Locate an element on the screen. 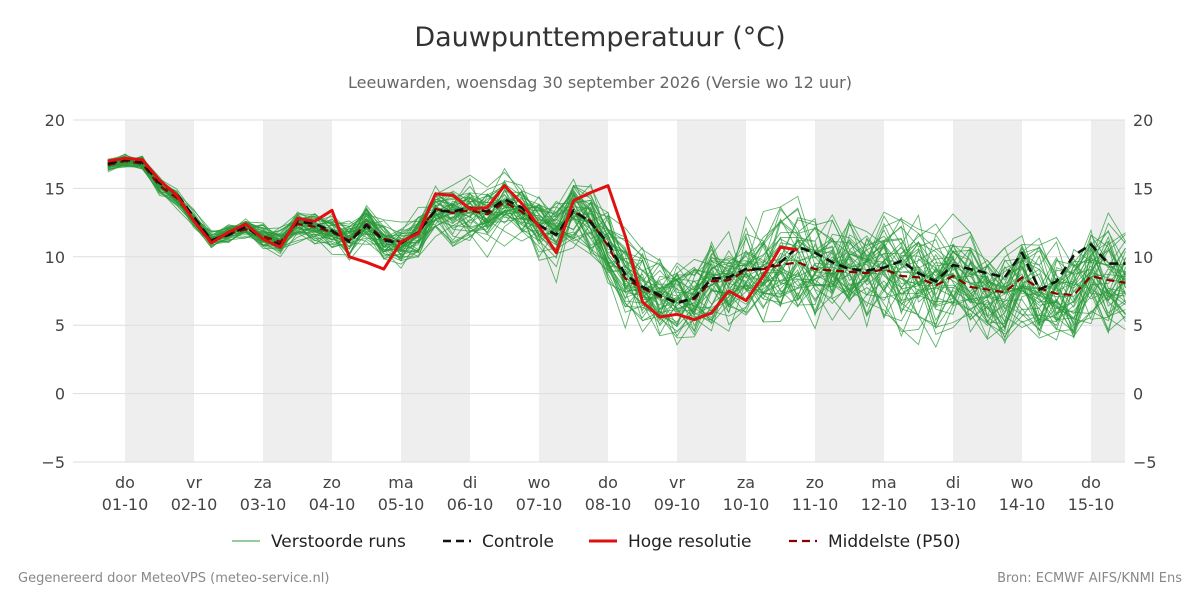  legend-label: Middelste (P50) is located at coordinates (894, 542).